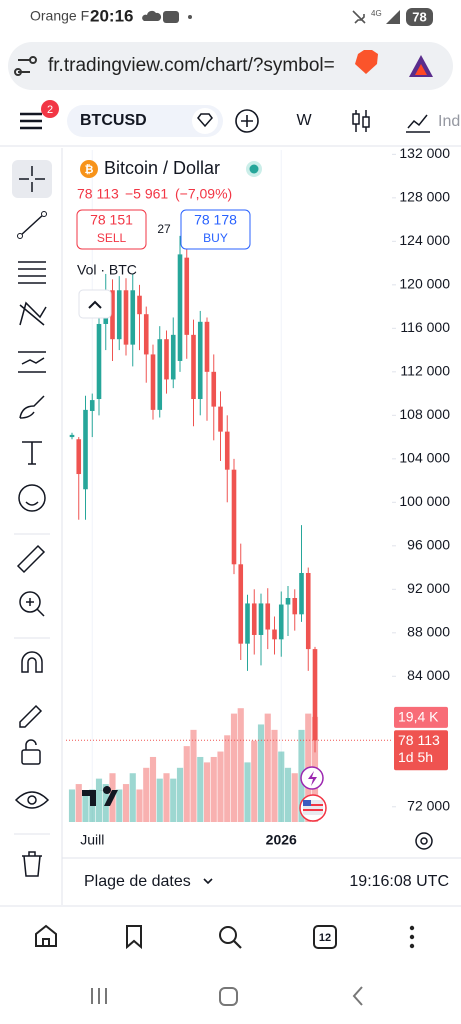  Describe the element at coordinates (424, 841) in the screenshot. I see `settings-icon` at that location.